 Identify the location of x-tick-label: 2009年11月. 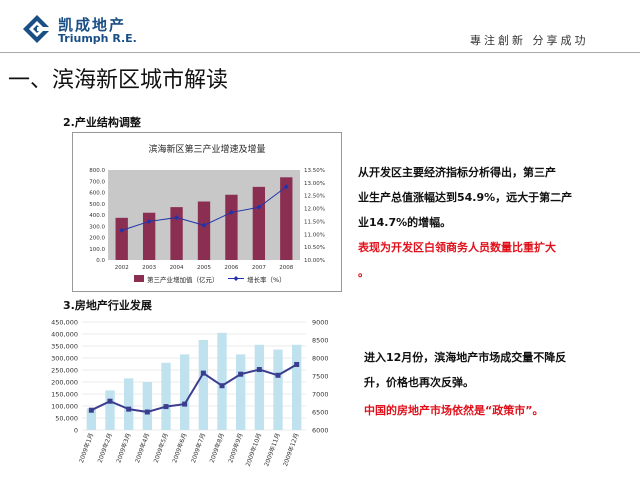
(271, 450).